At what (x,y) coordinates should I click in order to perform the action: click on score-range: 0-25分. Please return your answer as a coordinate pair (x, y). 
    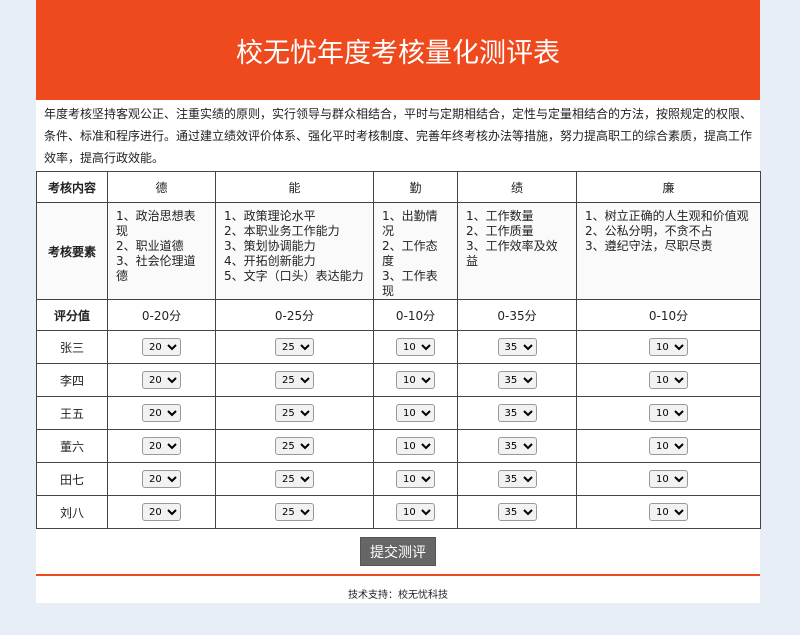
    Looking at the image, I should click on (294, 315).